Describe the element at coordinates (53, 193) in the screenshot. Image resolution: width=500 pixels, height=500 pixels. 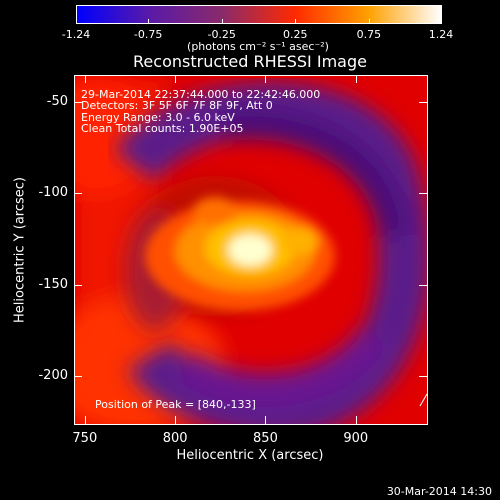
I see `y-tick-label: -100` at that location.